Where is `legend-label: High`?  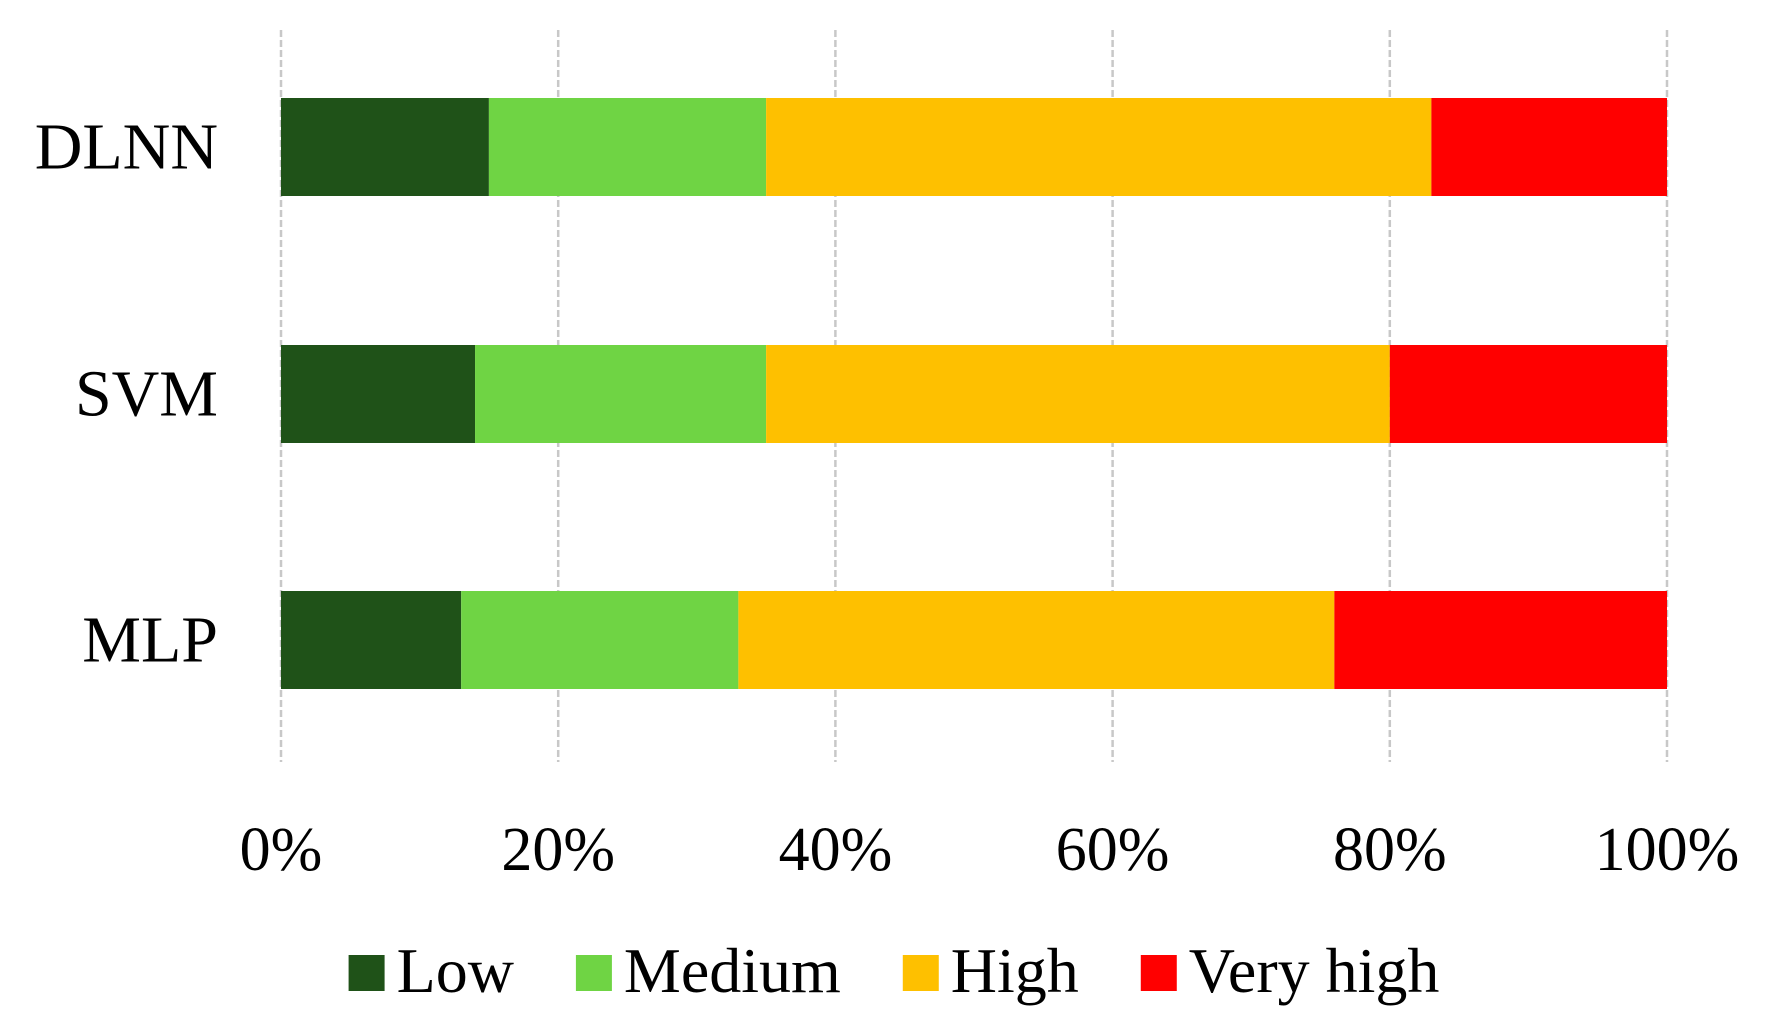
legend-label: High is located at coordinates (1015, 970).